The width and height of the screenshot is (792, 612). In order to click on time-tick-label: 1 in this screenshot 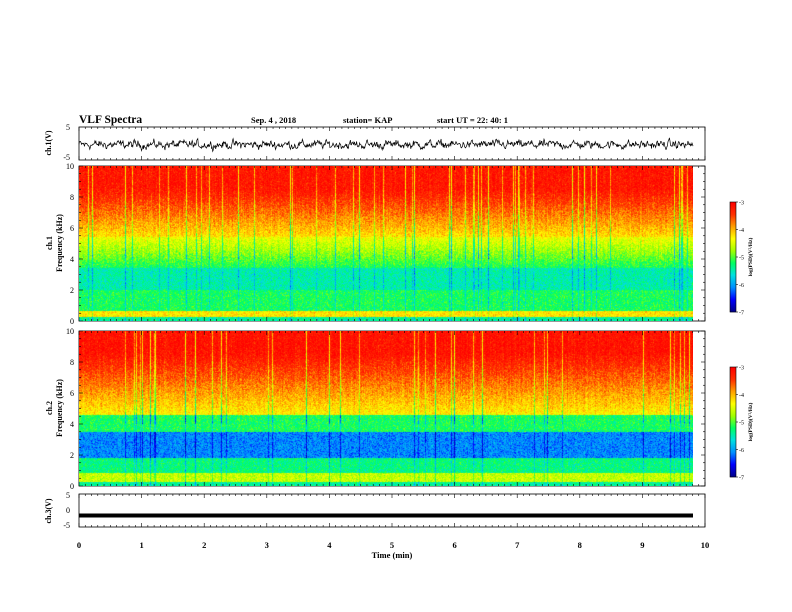, I will do `click(141, 545)`.